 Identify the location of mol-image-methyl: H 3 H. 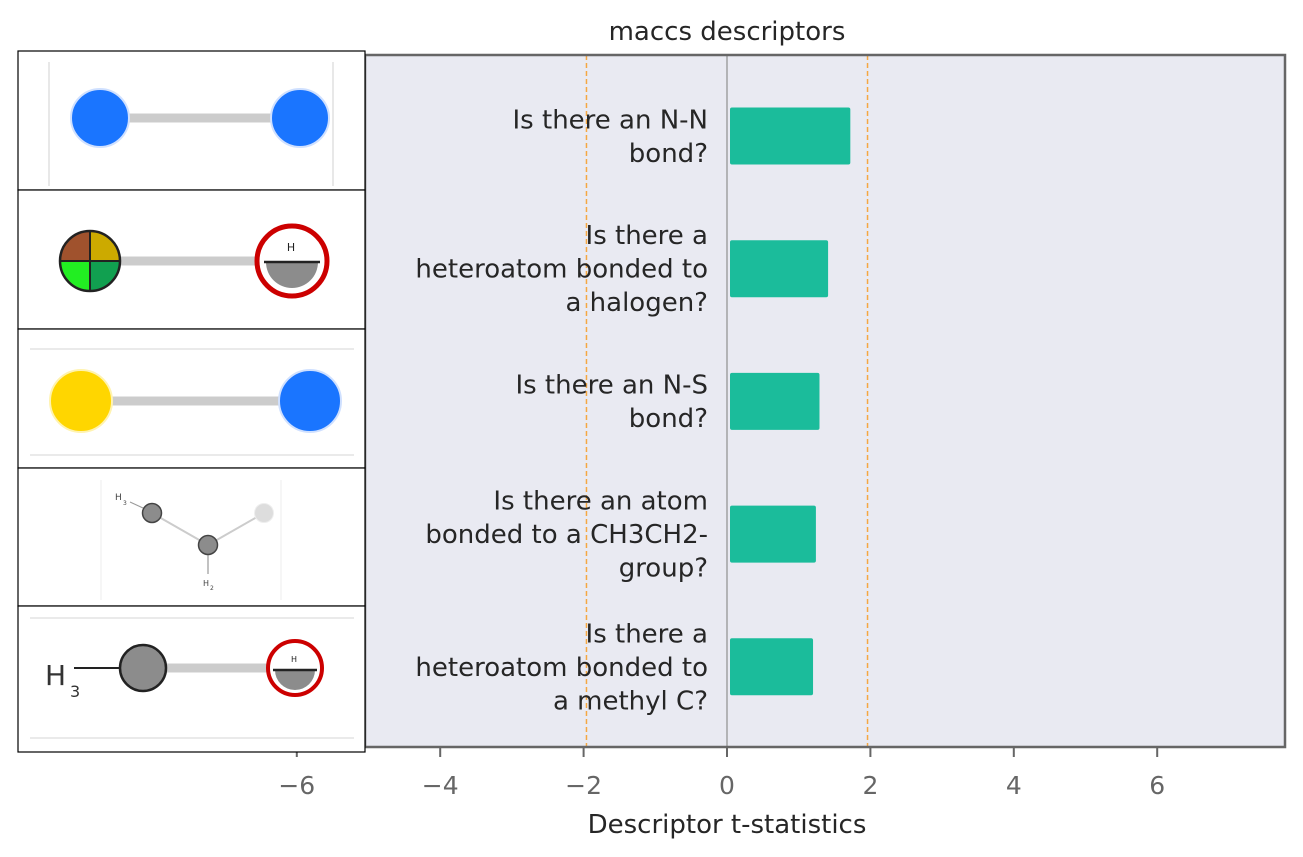
(191, 679).